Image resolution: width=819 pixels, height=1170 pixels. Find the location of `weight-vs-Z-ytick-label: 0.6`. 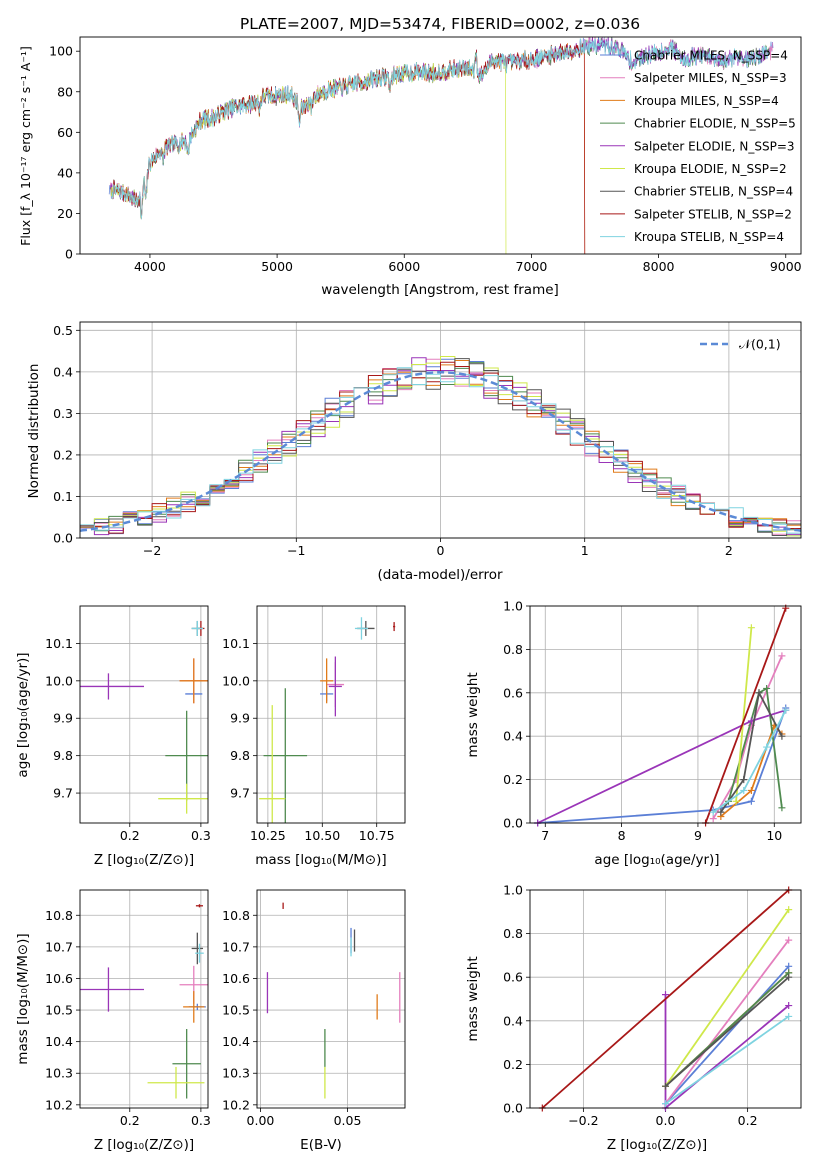

weight-vs-Z-ytick-label: 0.6 is located at coordinates (513, 977).